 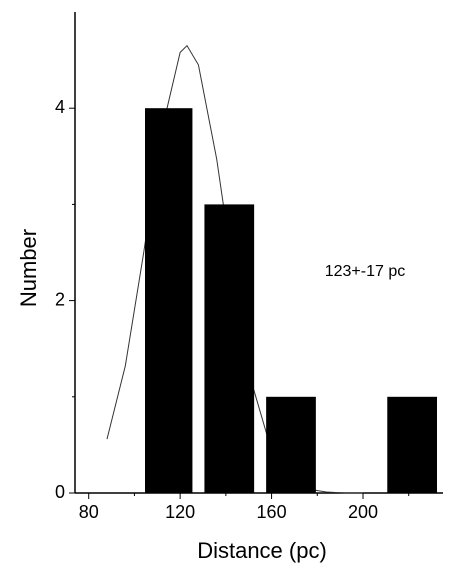 I want to click on x-axis-label: Distance (pc), so click(x=262, y=550).